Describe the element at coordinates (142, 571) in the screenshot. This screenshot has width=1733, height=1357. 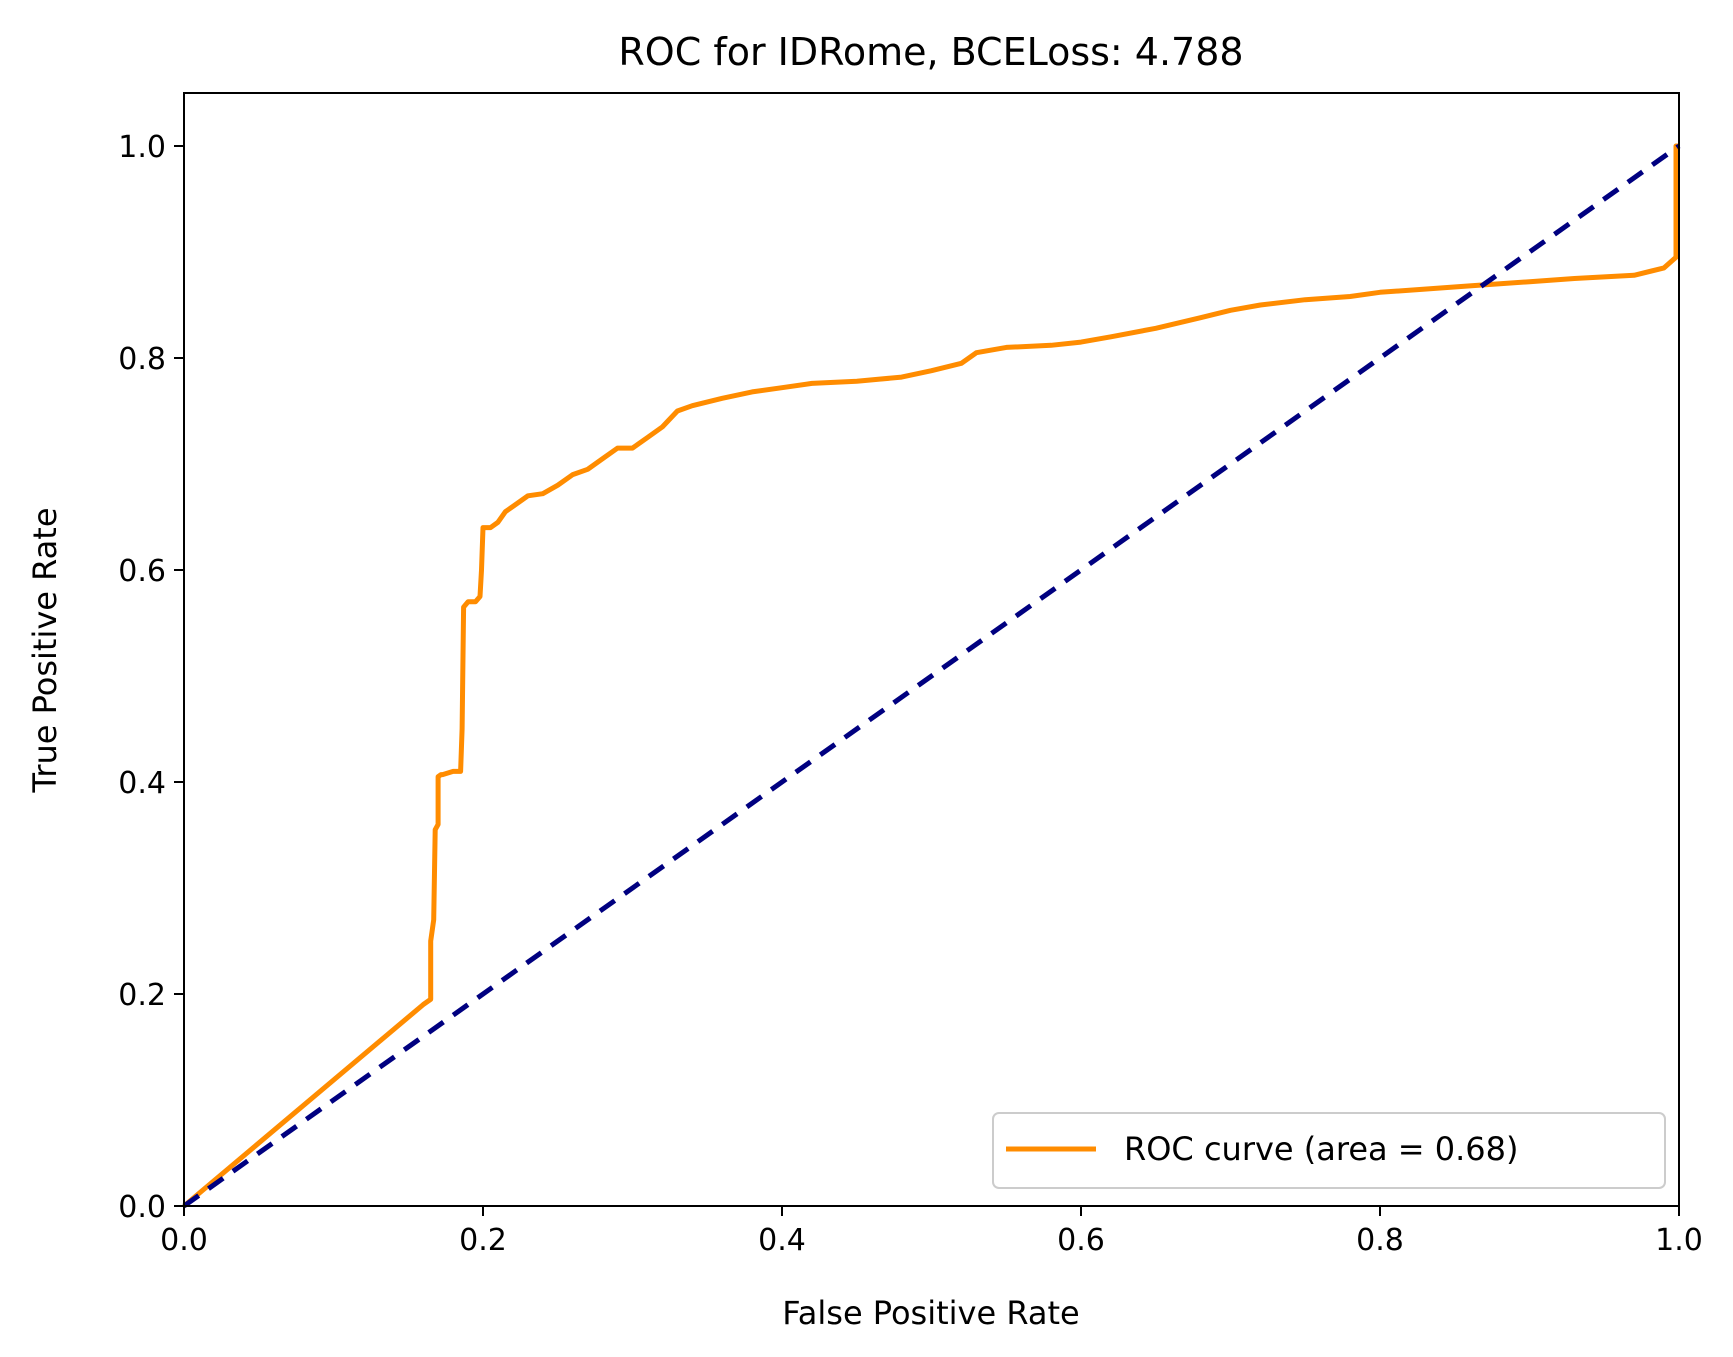
I see `y-tick-label: 0.6` at that location.